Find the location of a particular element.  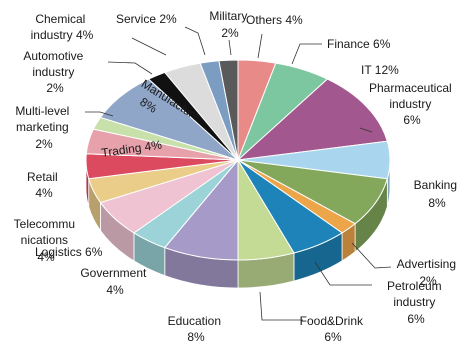

label-others: Others 4% is located at coordinates (274, 20).